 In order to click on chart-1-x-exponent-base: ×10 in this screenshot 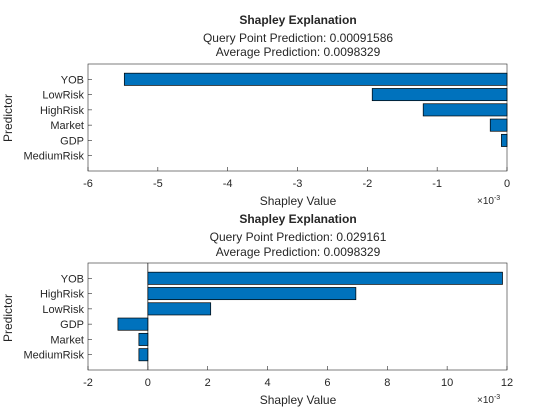, I will do `click(485, 201)`.